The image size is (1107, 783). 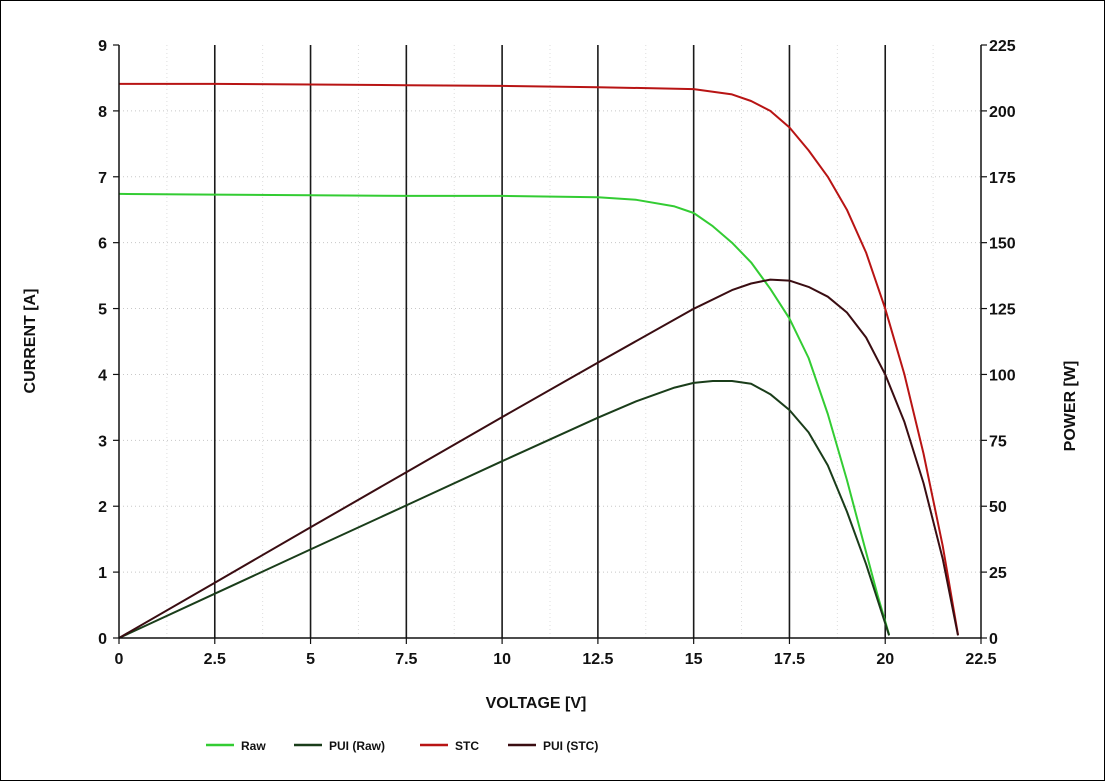 I want to click on y2-tick-label: 50, so click(x=998, y=507).